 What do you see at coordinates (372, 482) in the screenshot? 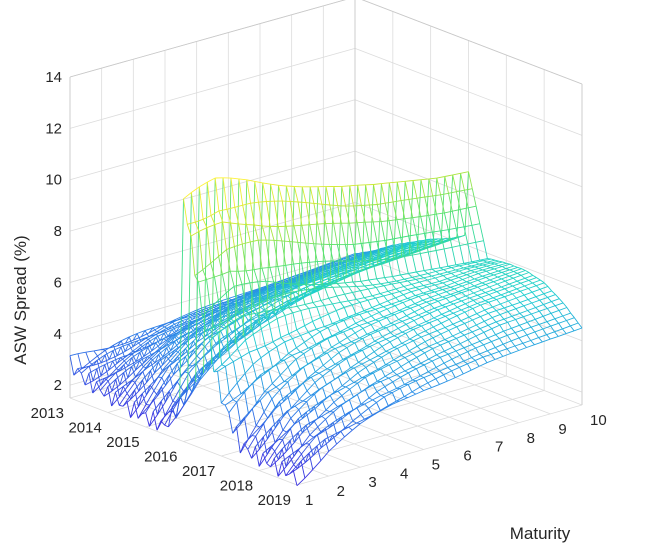
I see `maturity-tick-label: 3` at bounding box center [372, 482].